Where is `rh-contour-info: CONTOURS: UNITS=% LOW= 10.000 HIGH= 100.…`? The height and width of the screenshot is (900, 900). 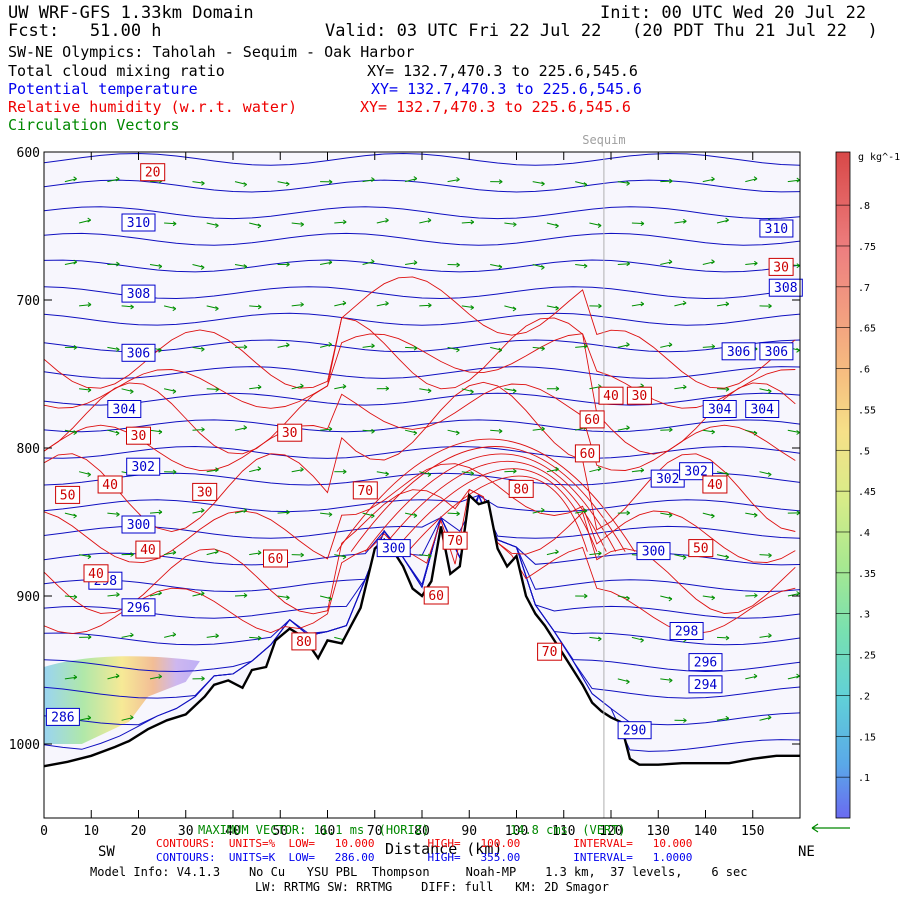
rh-contour-info: CONTOURS: UNITS=% LOW= 10.000 HIGH= 100.… is located at coordinates (424, 843).